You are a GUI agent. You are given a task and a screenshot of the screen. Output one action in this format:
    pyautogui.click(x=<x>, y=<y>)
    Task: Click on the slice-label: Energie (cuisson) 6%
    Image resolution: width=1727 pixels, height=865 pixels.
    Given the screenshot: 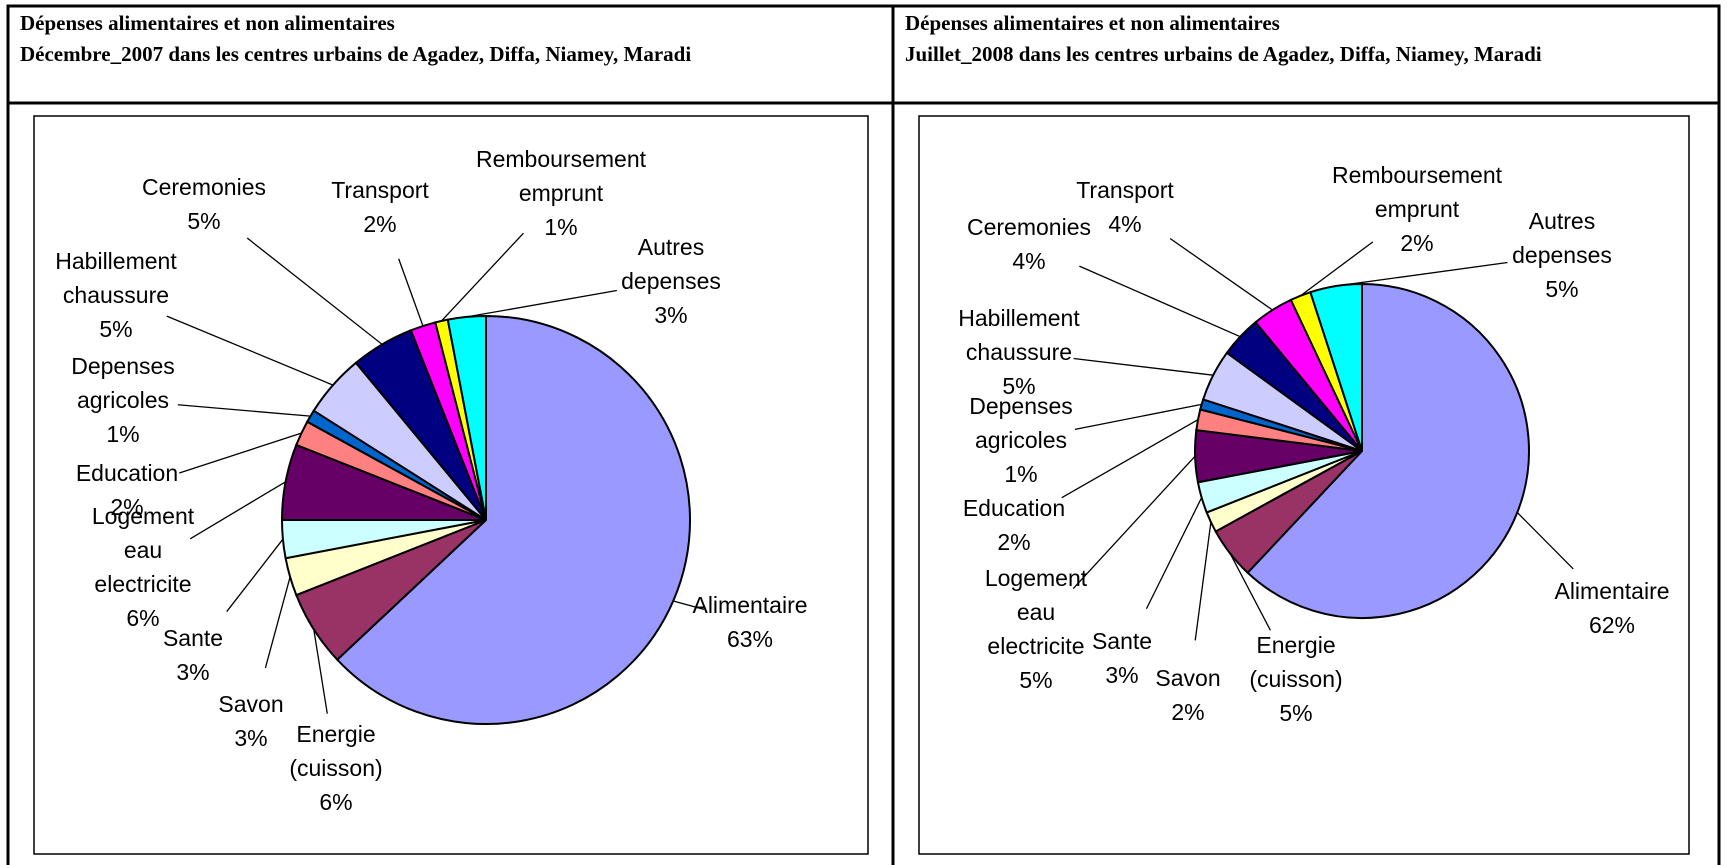 What is the action you would take?
    pyautogui.click(x=335, y=768)
    